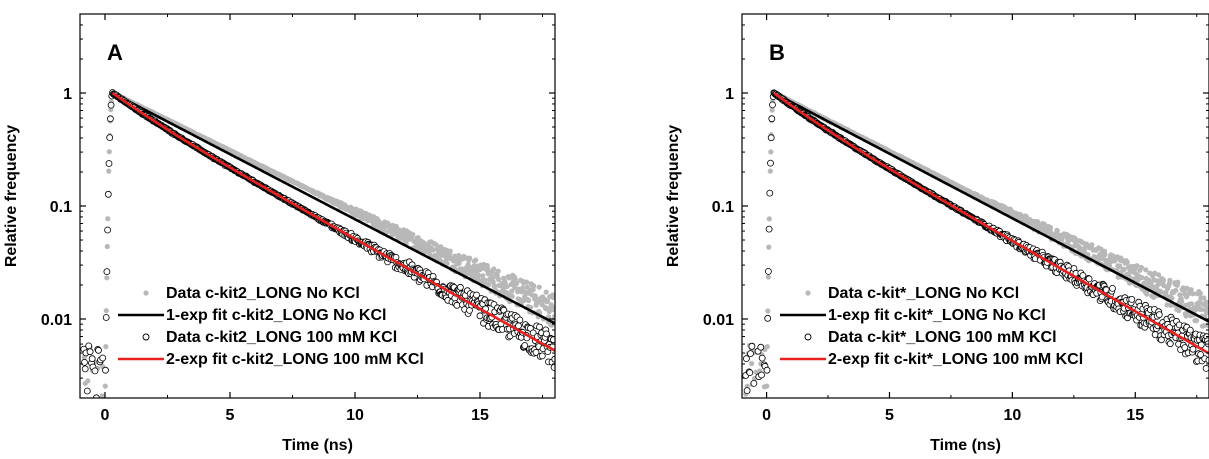 The height and width of the screenshot is (459, 1209). What do you see at coordinates (276, 315) in the screenshot?
I see `legend-label: 1-exp fit c-kit2_LONG No KCl` at bounding box center [276, 315].